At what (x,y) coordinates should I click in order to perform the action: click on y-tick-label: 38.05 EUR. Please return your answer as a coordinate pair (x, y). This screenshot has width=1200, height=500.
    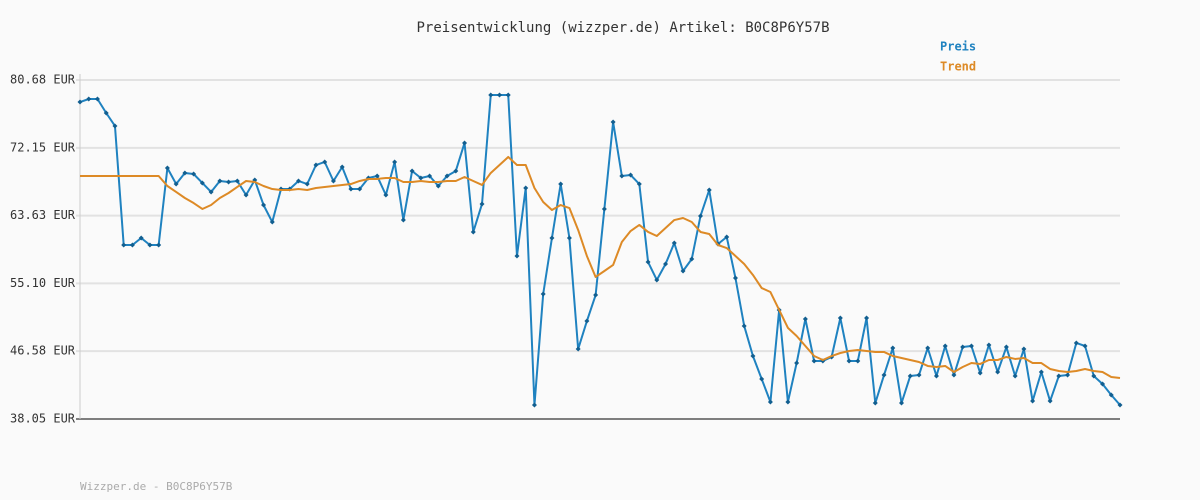
    Looking at the image, I should click on (43, 419).